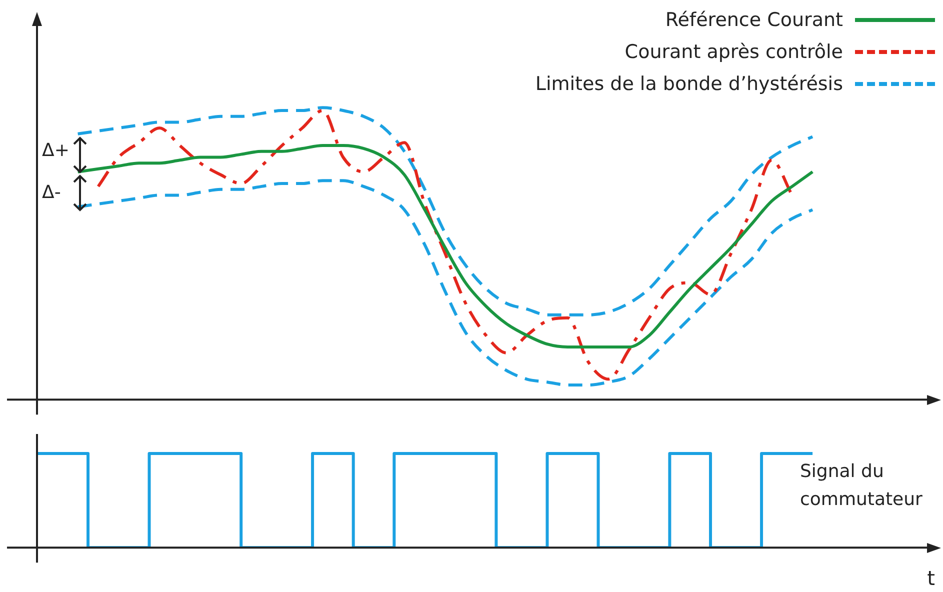 This screenshot has width=943, height=592. Describe the element at coordinates (56, 150) in the screenshot. I see `annotation: Δ+` at that location.